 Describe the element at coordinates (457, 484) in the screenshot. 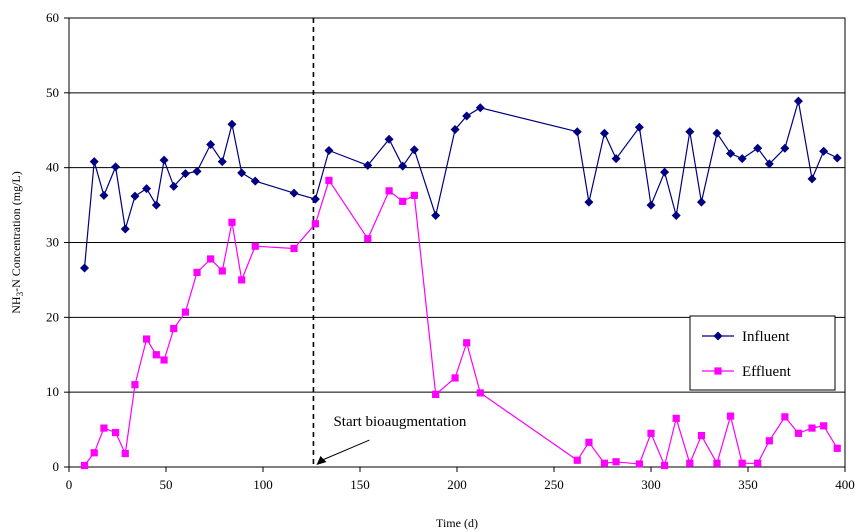

I see `x-tick-label: 200` at that location.